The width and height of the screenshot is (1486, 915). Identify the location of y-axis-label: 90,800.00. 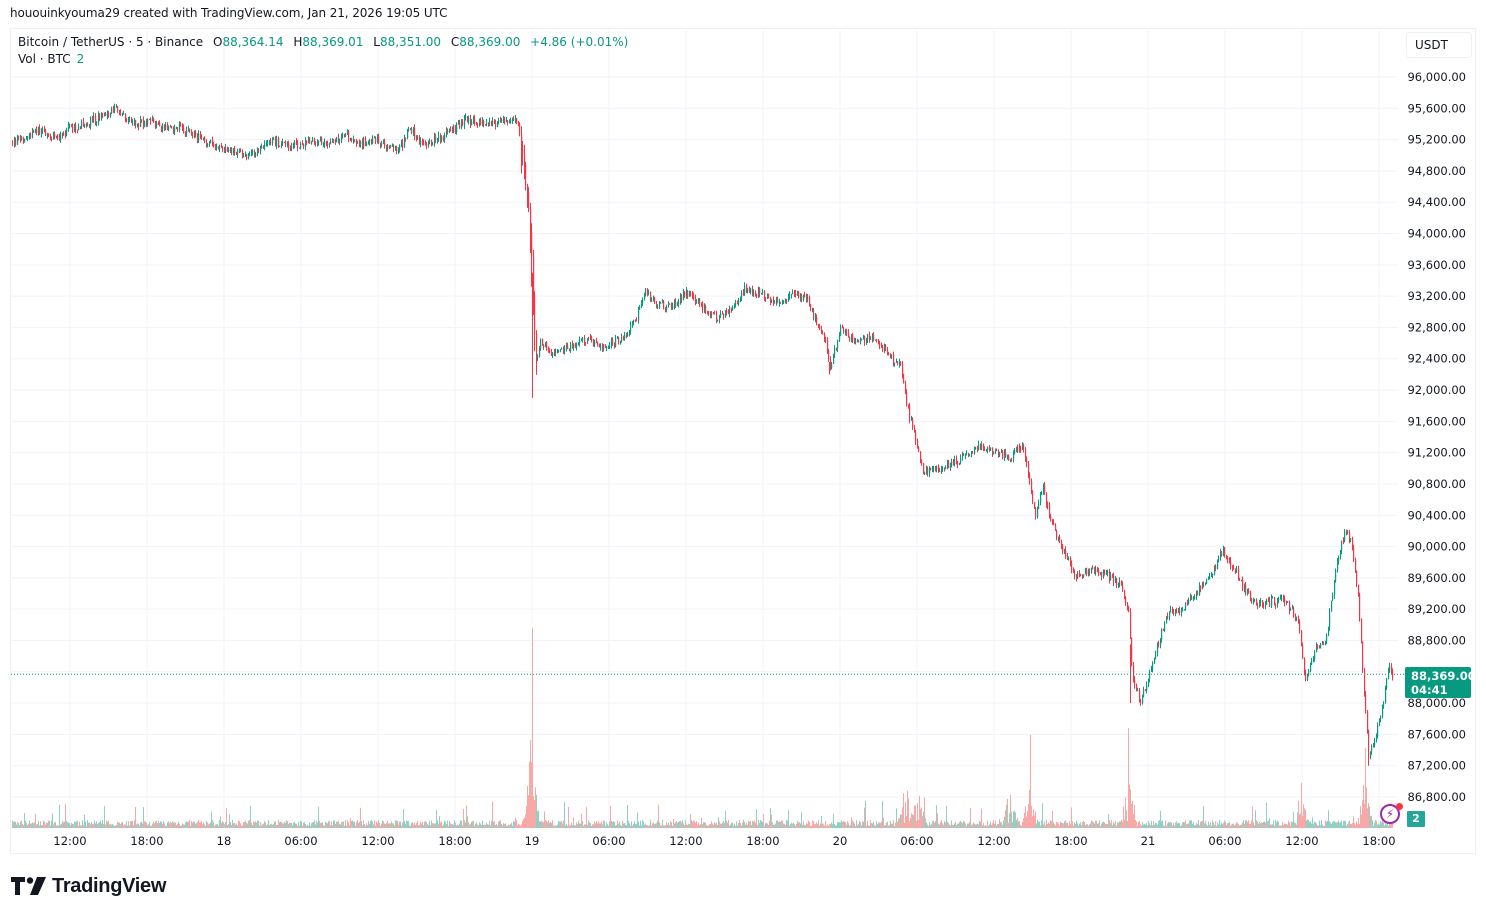
(1436, 484).